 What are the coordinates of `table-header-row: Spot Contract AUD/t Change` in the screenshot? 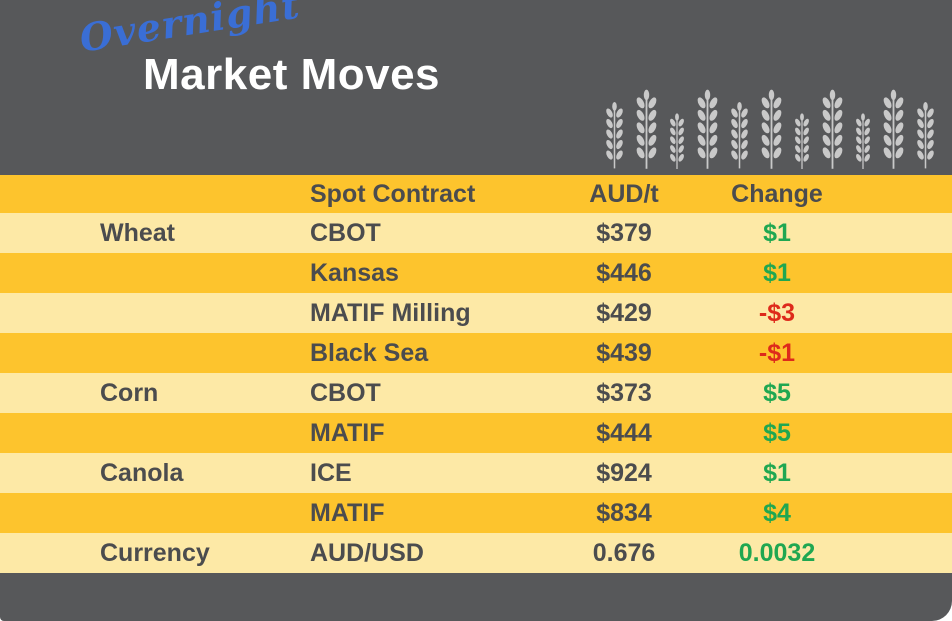 It's located at (476, 194).